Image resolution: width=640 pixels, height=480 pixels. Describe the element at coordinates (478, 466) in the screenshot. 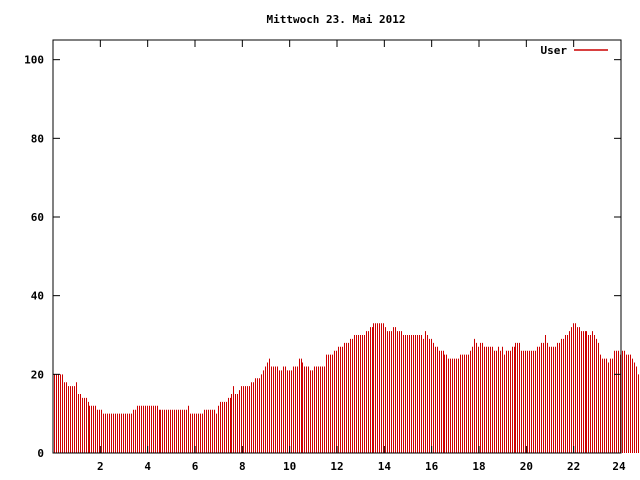

I see `x-tick-label: 18` at that location.